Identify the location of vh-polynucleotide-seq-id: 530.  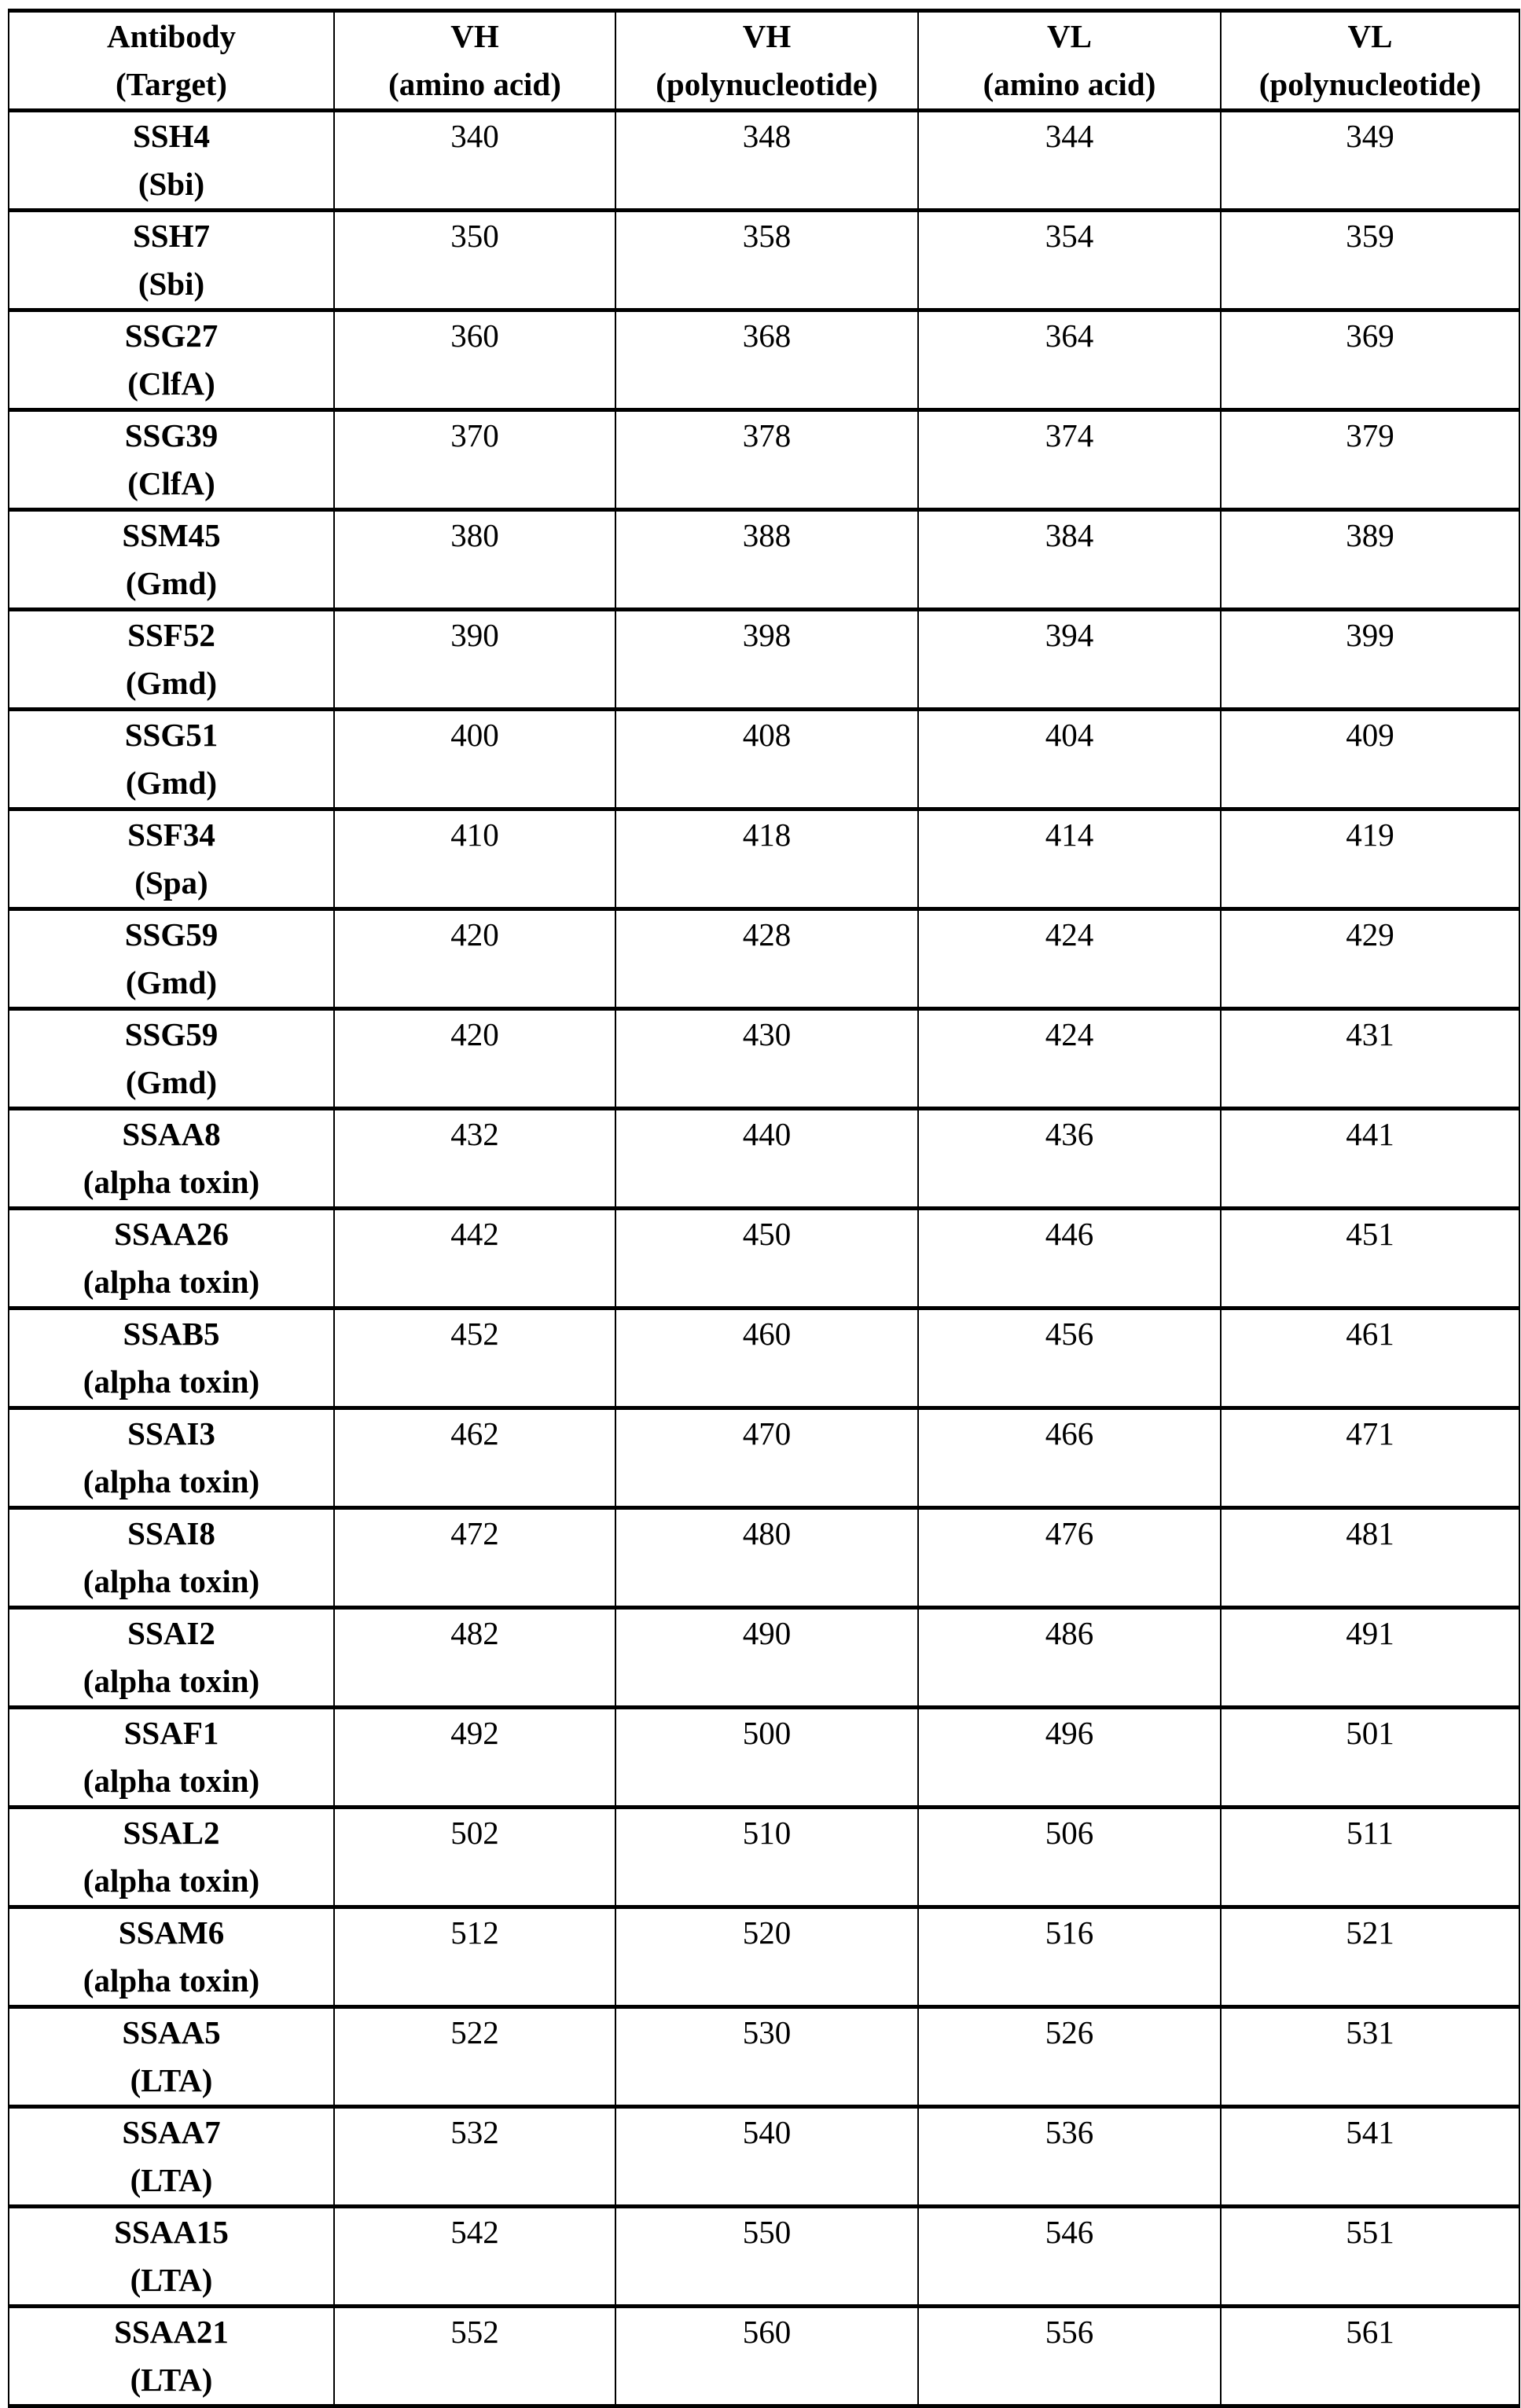
(766, 2057).